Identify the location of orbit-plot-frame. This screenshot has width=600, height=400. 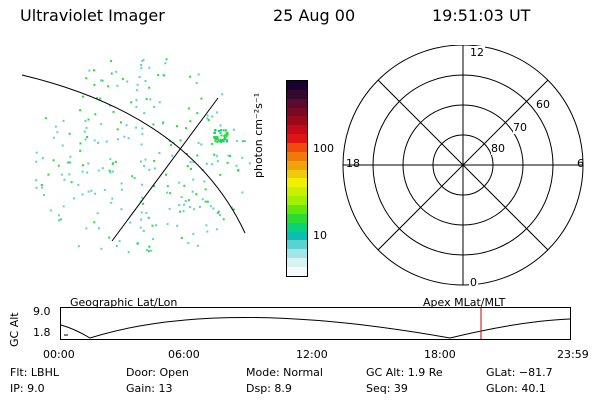
(315, 323).